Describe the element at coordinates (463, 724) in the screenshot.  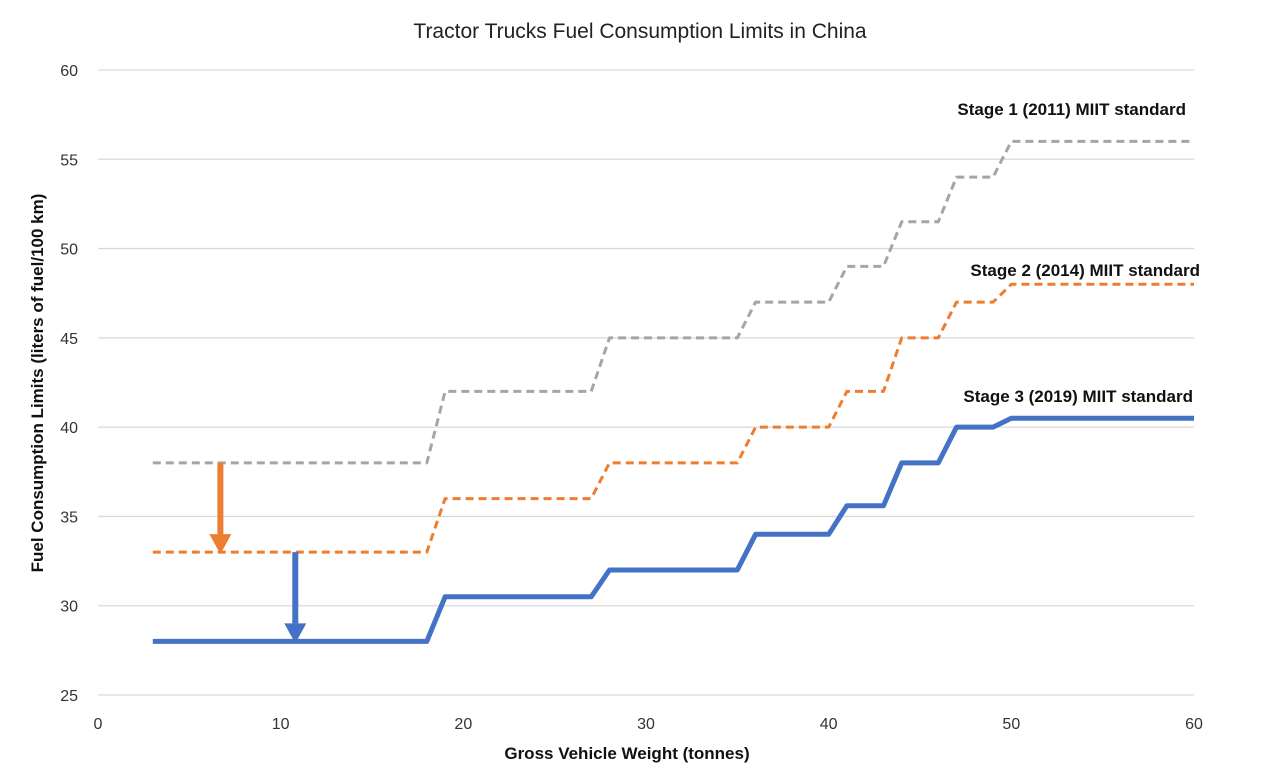
I see `x-tick-label: 20` at that location.